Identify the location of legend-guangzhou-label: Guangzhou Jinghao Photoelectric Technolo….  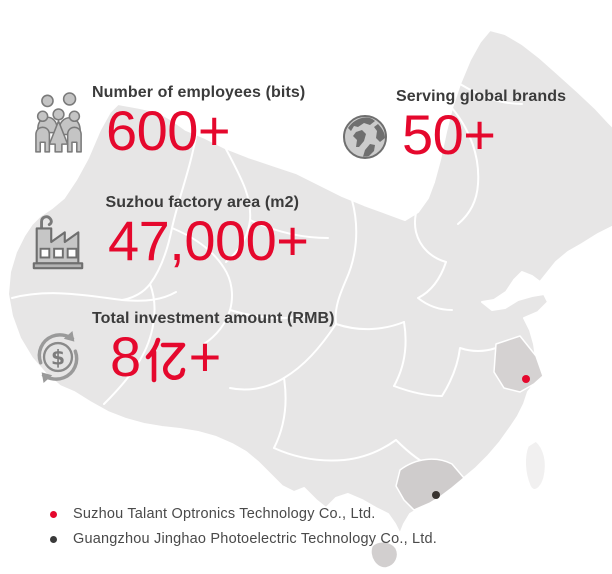
(255, 539).